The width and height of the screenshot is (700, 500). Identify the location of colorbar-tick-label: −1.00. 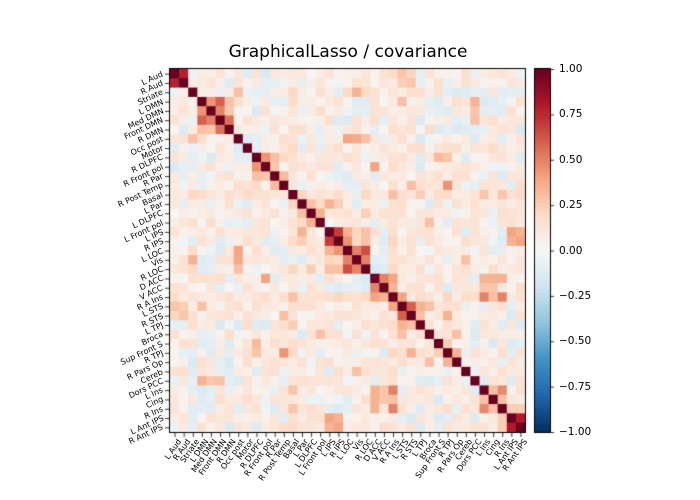
(575, 432).